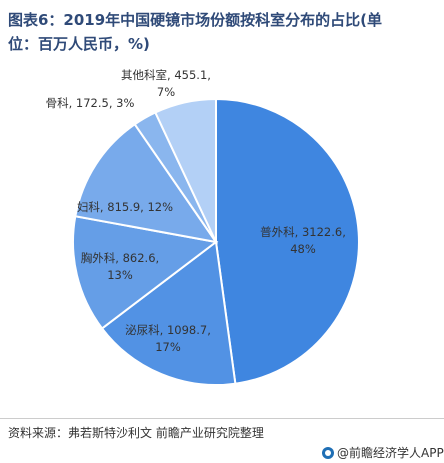  I want to click on slice-label: 妇科, 815.9, 12%, so click(125, 207).